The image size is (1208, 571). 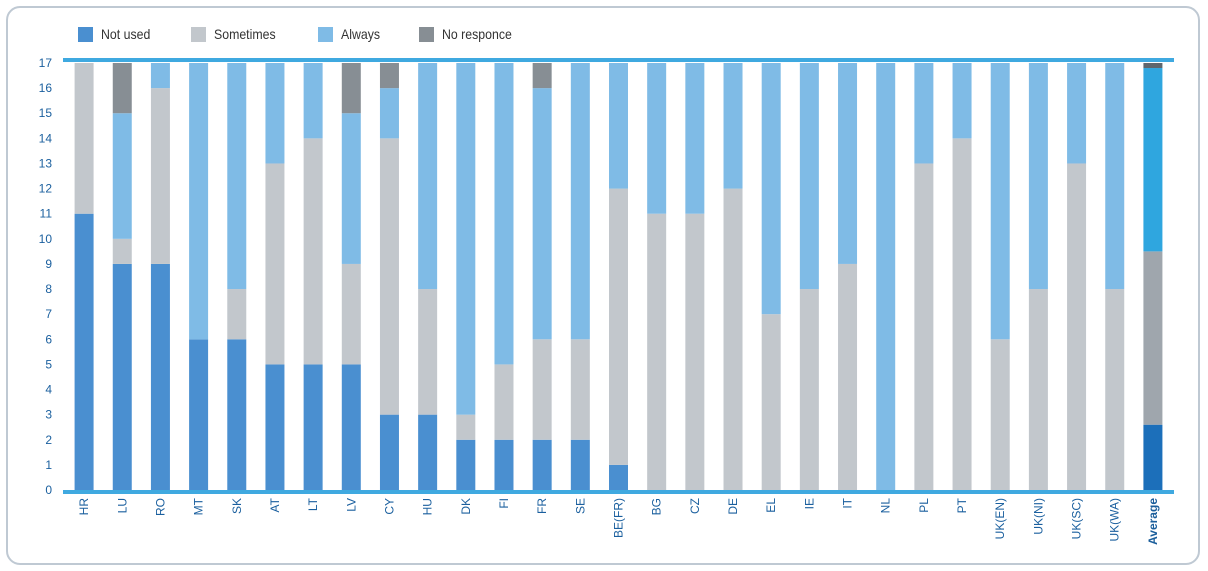 I want to click on x-tick-label: BG, so click(x=657, y=506).